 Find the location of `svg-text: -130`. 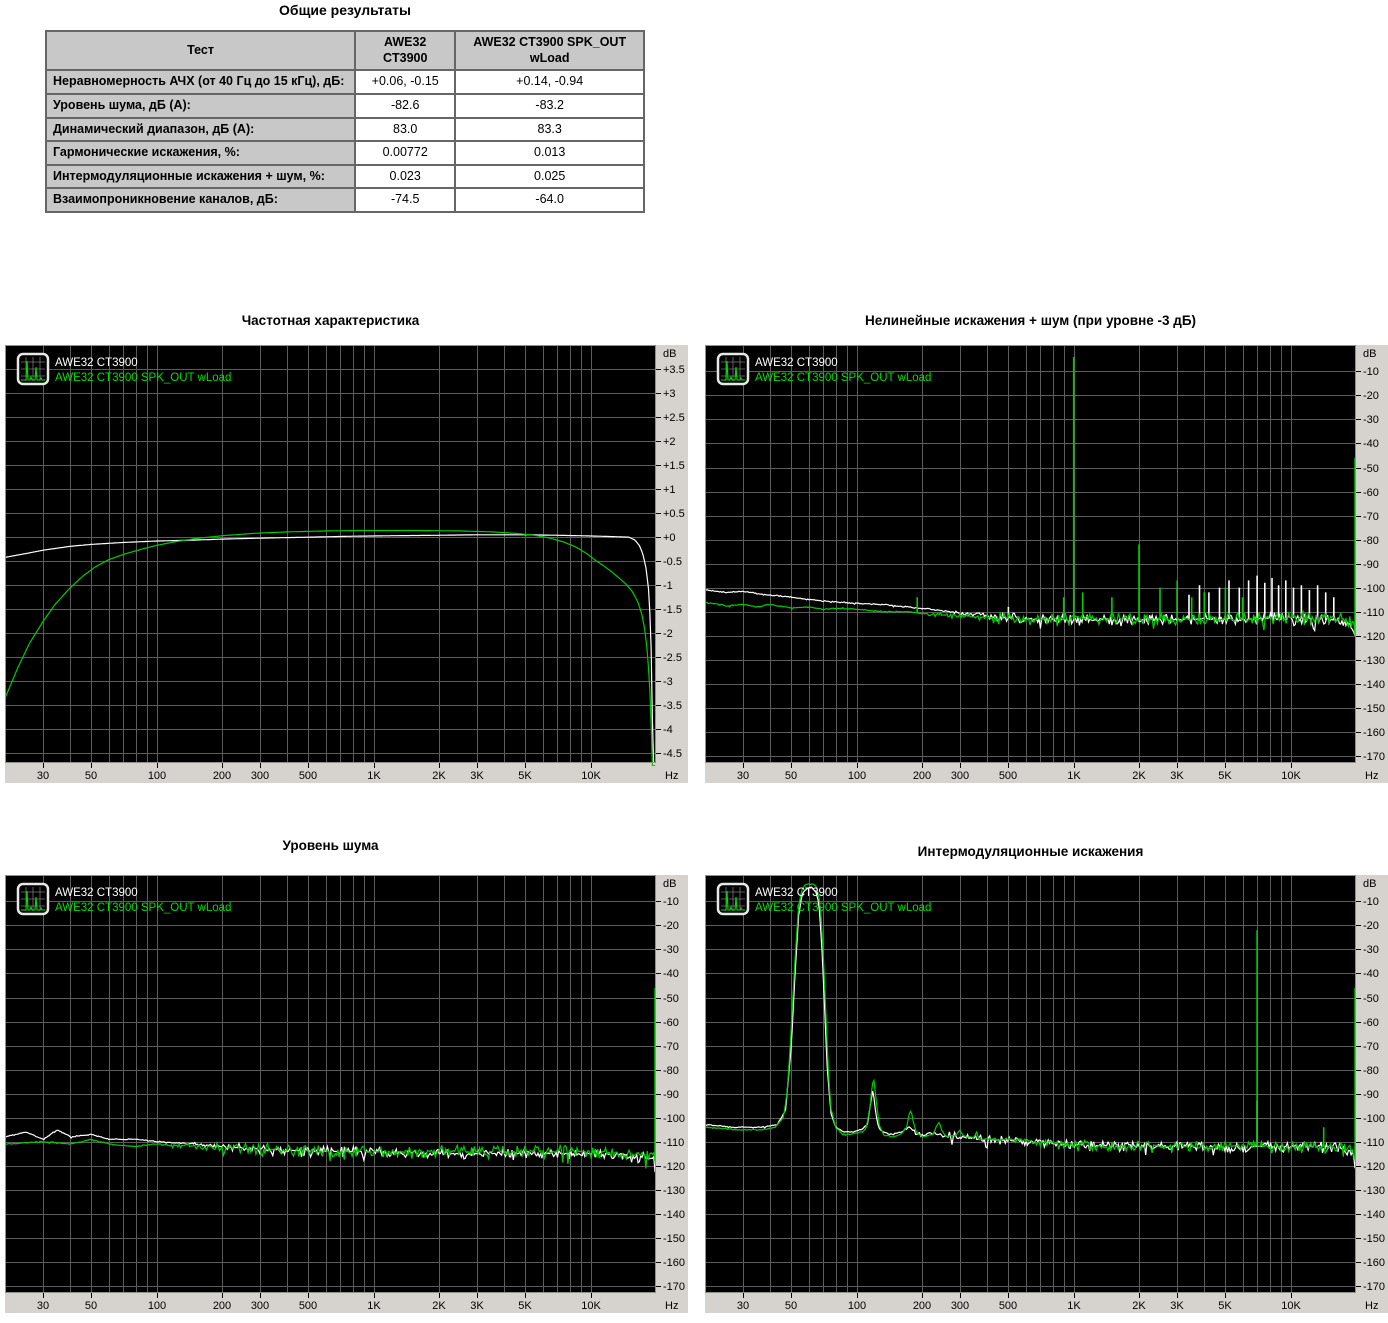

svg-text: -130 is located at coordinates (674, 1191).